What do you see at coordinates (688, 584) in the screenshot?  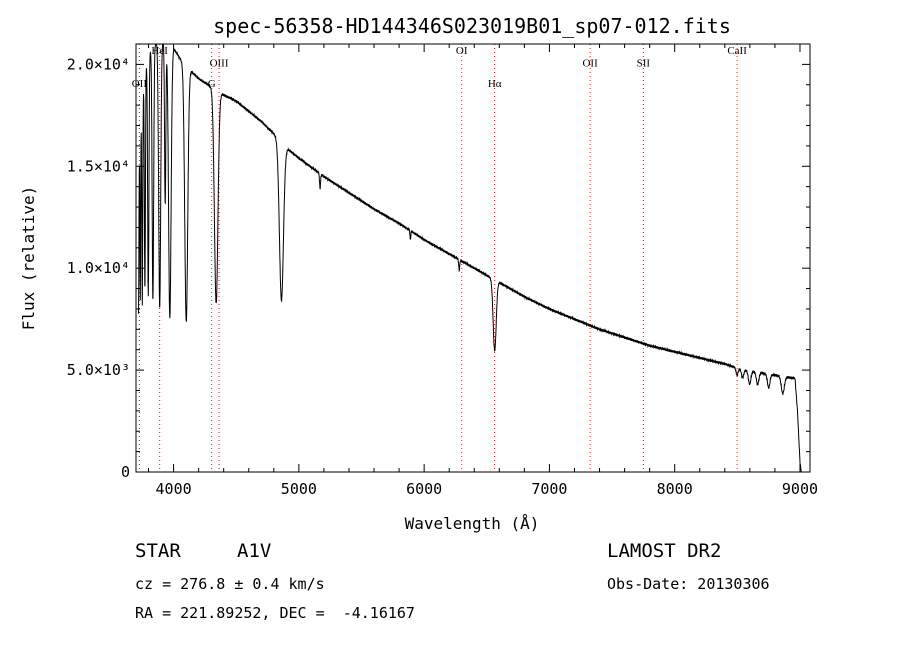 I see `observation-date: Obs-Date: 20130306` at bounding box center [688, 584].